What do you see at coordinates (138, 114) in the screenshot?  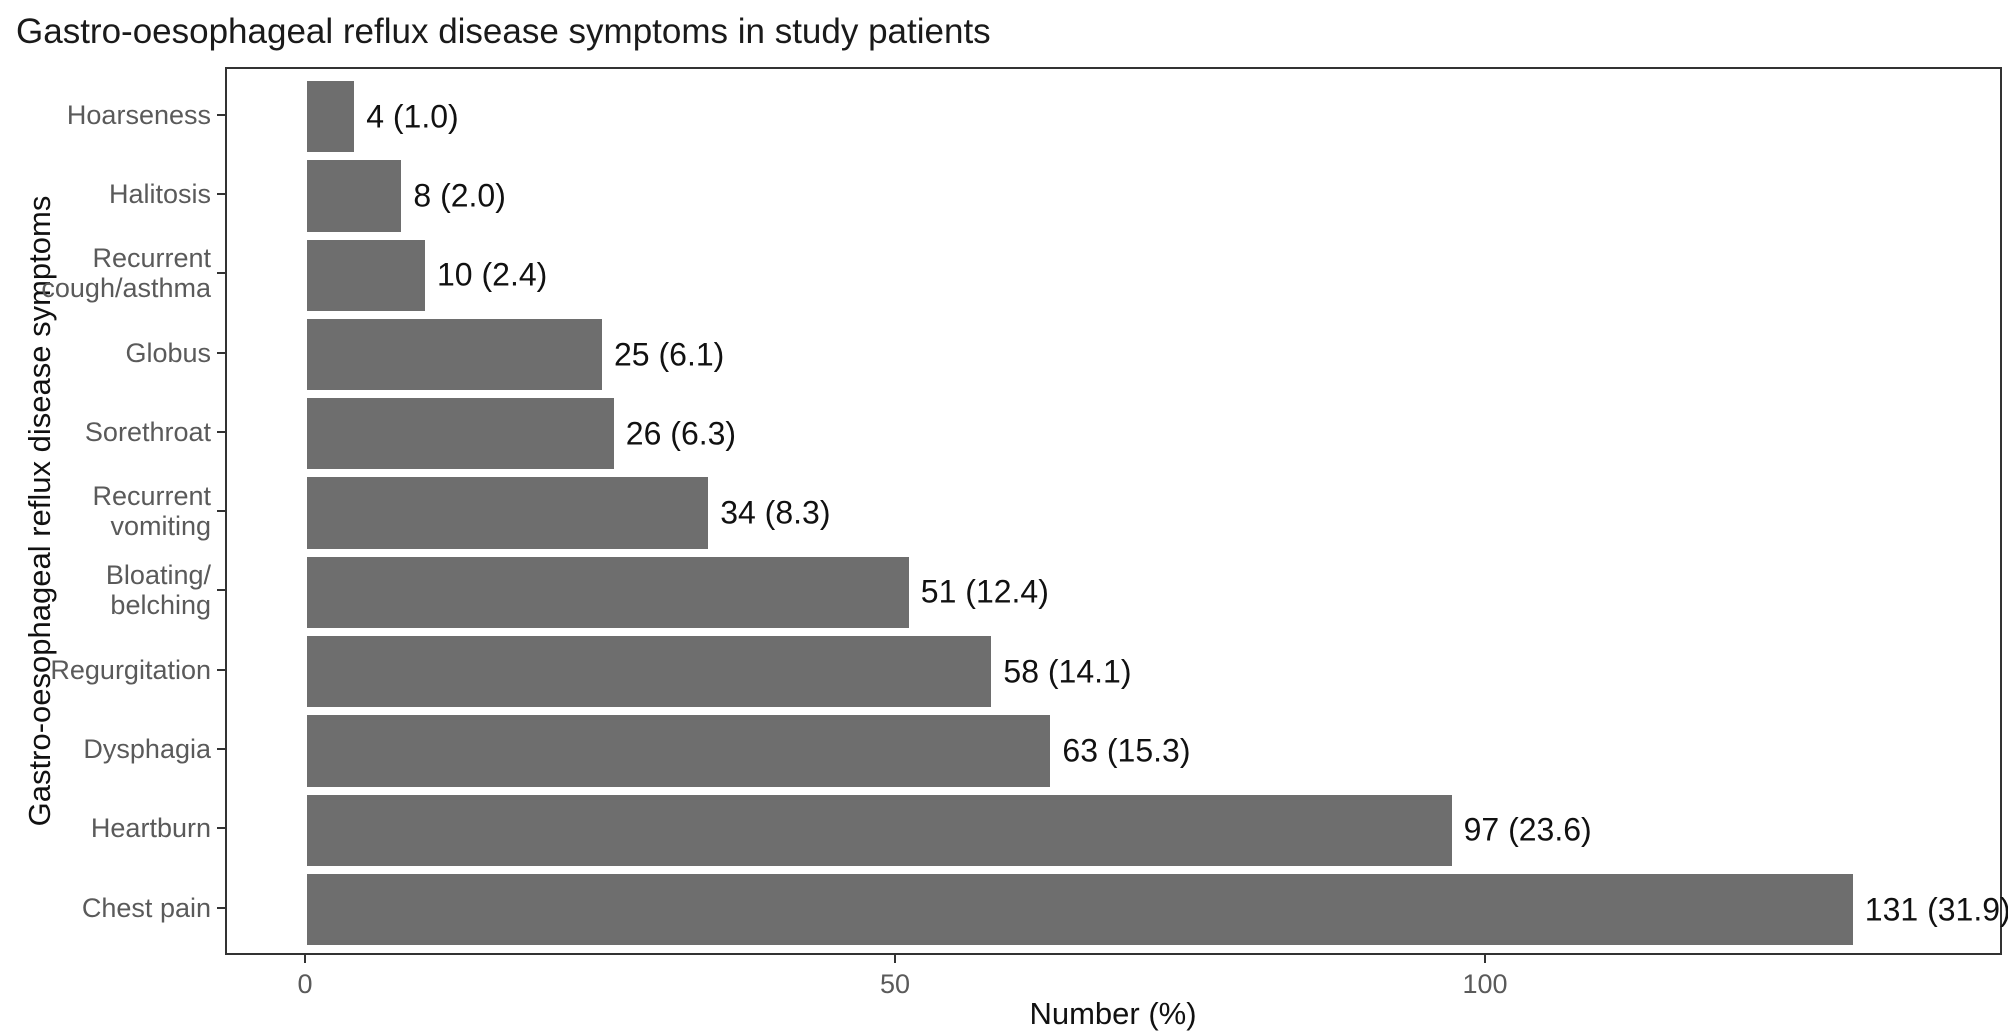 I see `y-tick-label: Hoarseness` at bounding box center [138, 114].